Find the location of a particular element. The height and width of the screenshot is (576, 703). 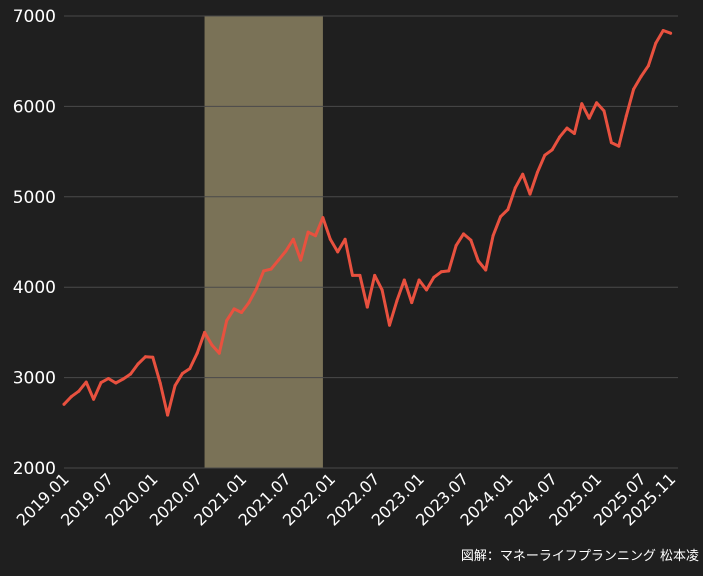

y-tick-label: 6000 is located at coordinates (34, 107).